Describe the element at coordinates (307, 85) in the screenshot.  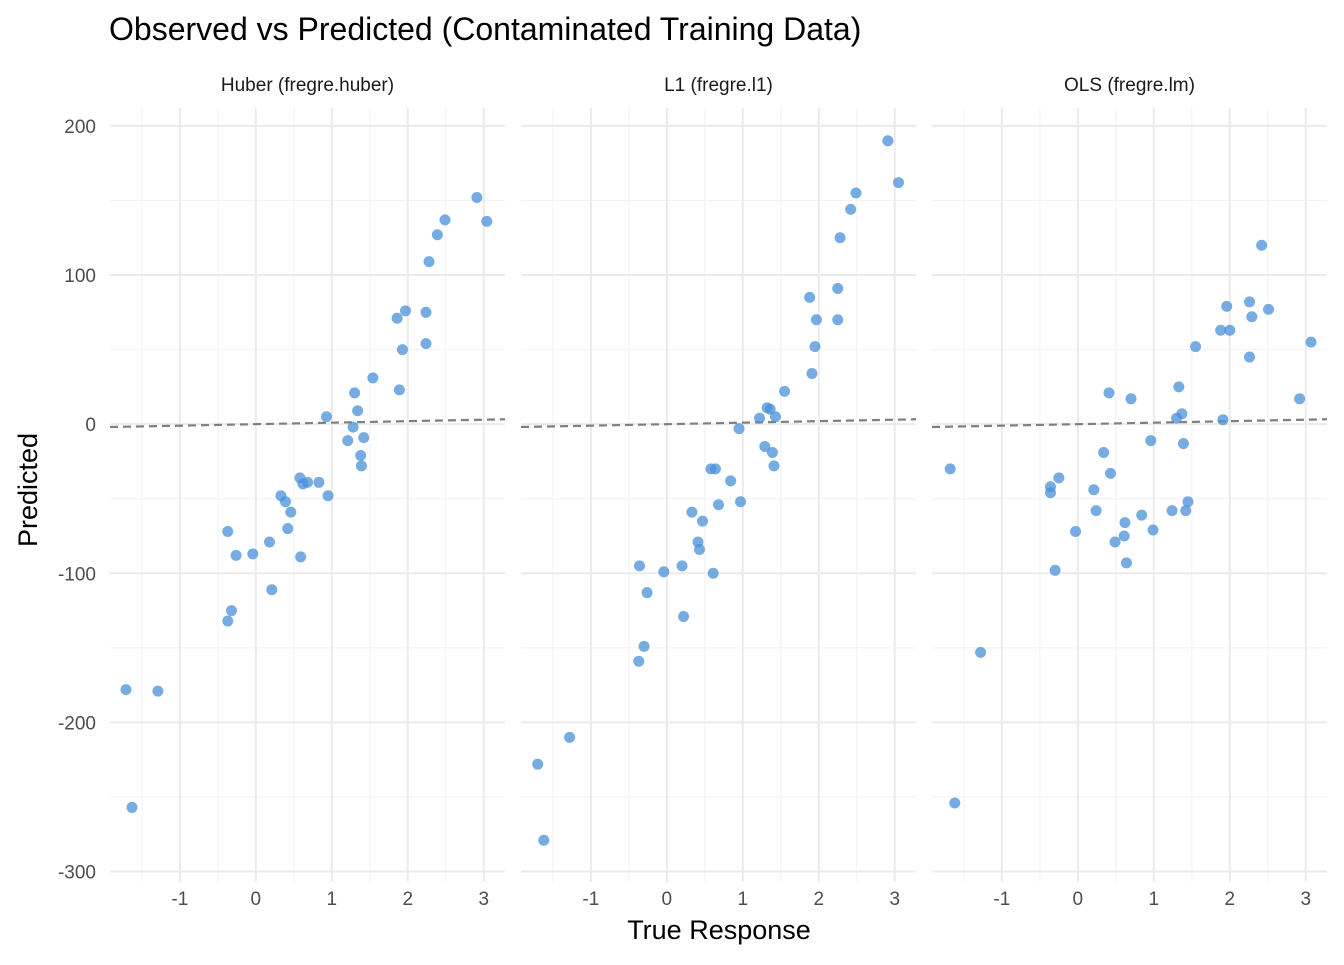
I see `panel-strip-label: Huber (fregre.huber)` at that location.